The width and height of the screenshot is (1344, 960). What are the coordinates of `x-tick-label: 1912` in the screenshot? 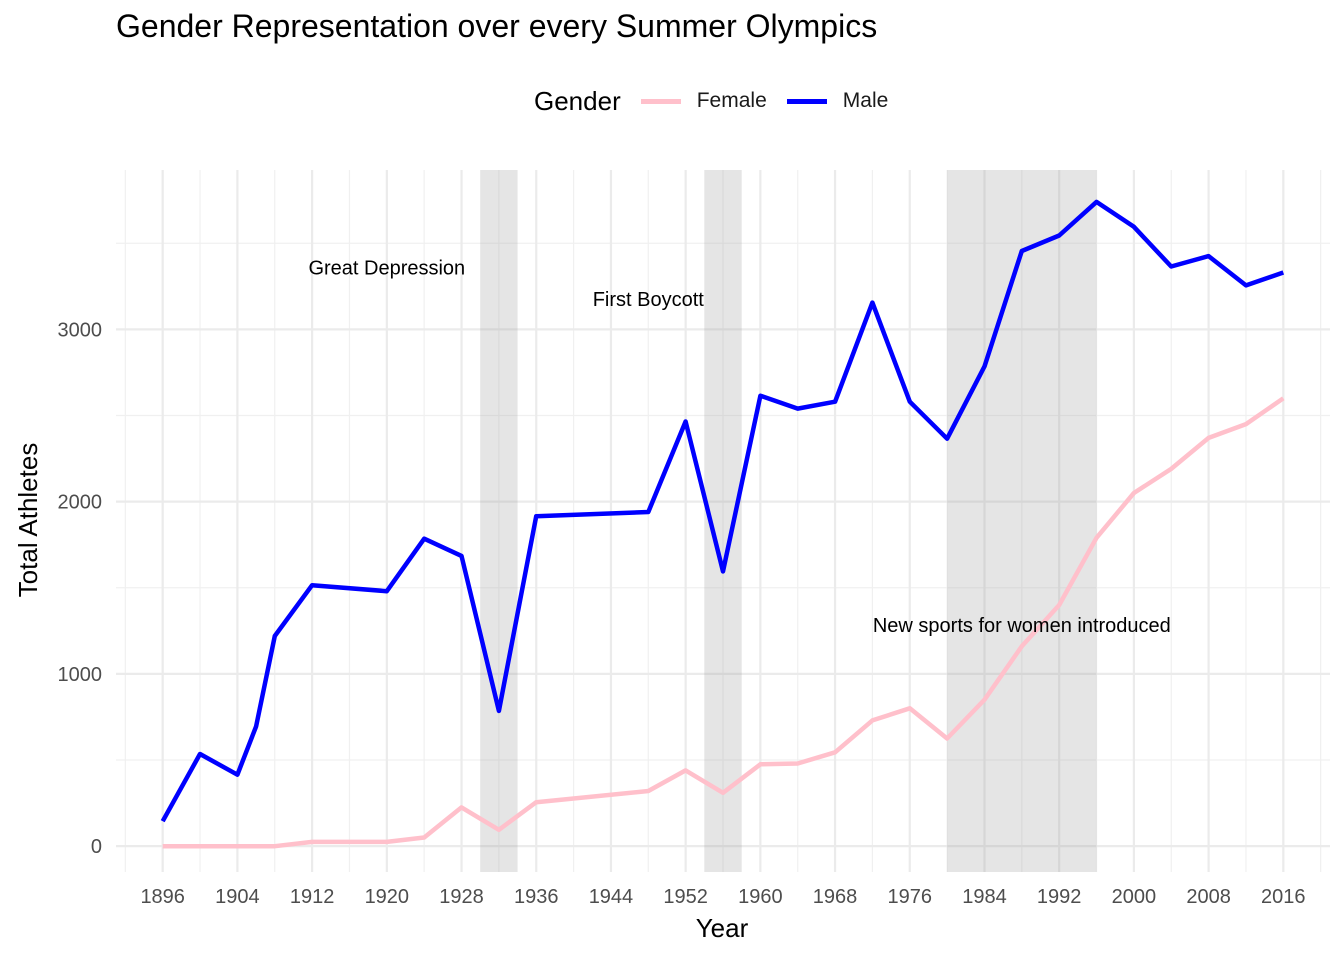 It's located at (312, 897).